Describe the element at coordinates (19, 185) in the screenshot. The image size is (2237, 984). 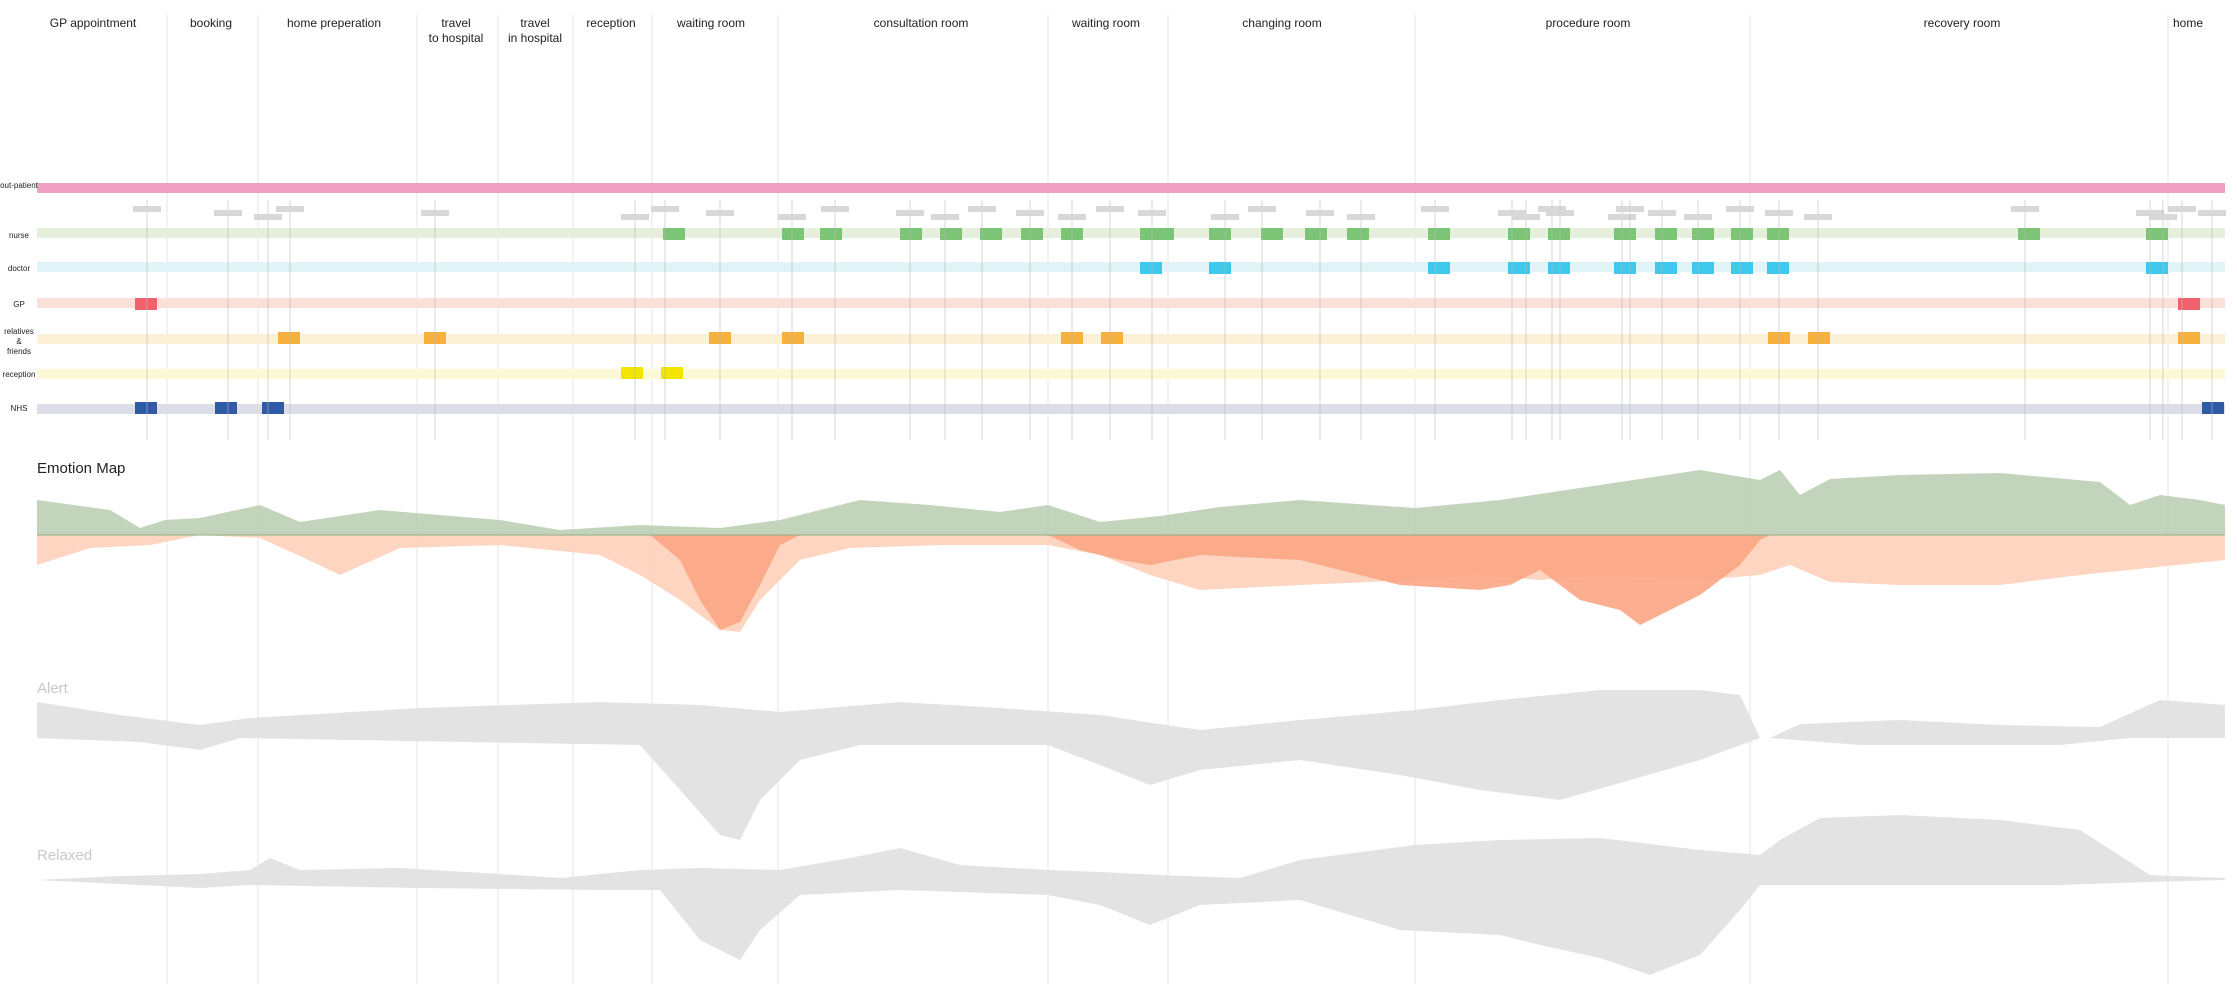
I see `lane-label-out-patient: out-patient` at that location.